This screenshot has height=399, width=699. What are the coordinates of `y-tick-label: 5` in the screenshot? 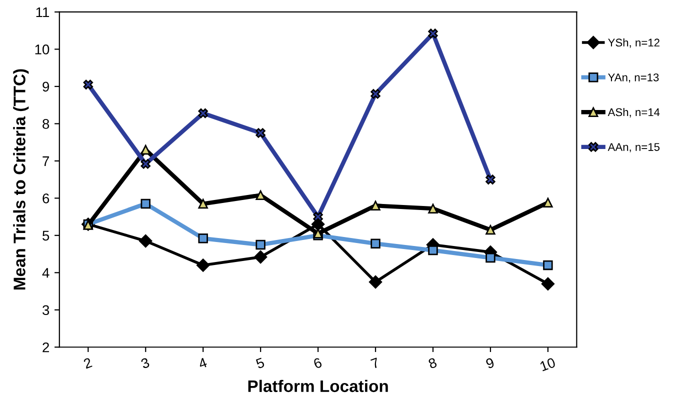 It's located at (46, 235).